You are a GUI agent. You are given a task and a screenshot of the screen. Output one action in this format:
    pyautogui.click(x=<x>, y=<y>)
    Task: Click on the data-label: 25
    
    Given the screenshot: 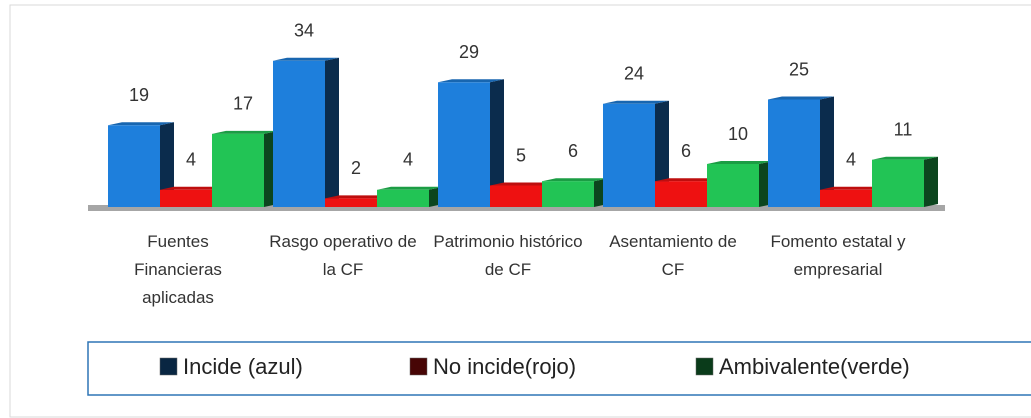 What is the action you would take?
    pyautogui.click(x=799, y=69)
    